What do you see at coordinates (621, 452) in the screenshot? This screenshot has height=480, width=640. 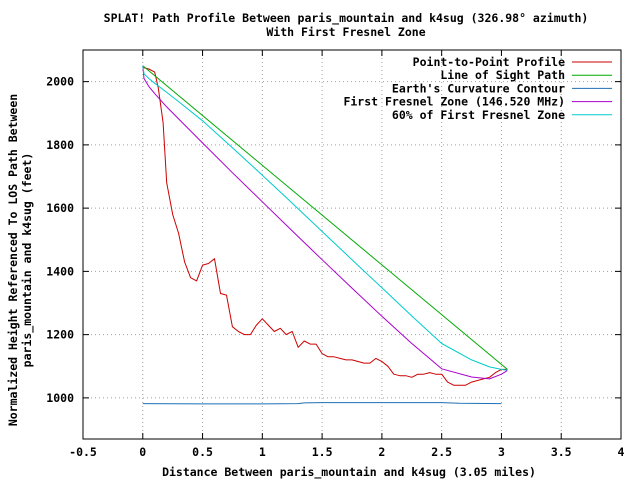 I see `x-tick-label: 4` at bounding box center [621, 452].